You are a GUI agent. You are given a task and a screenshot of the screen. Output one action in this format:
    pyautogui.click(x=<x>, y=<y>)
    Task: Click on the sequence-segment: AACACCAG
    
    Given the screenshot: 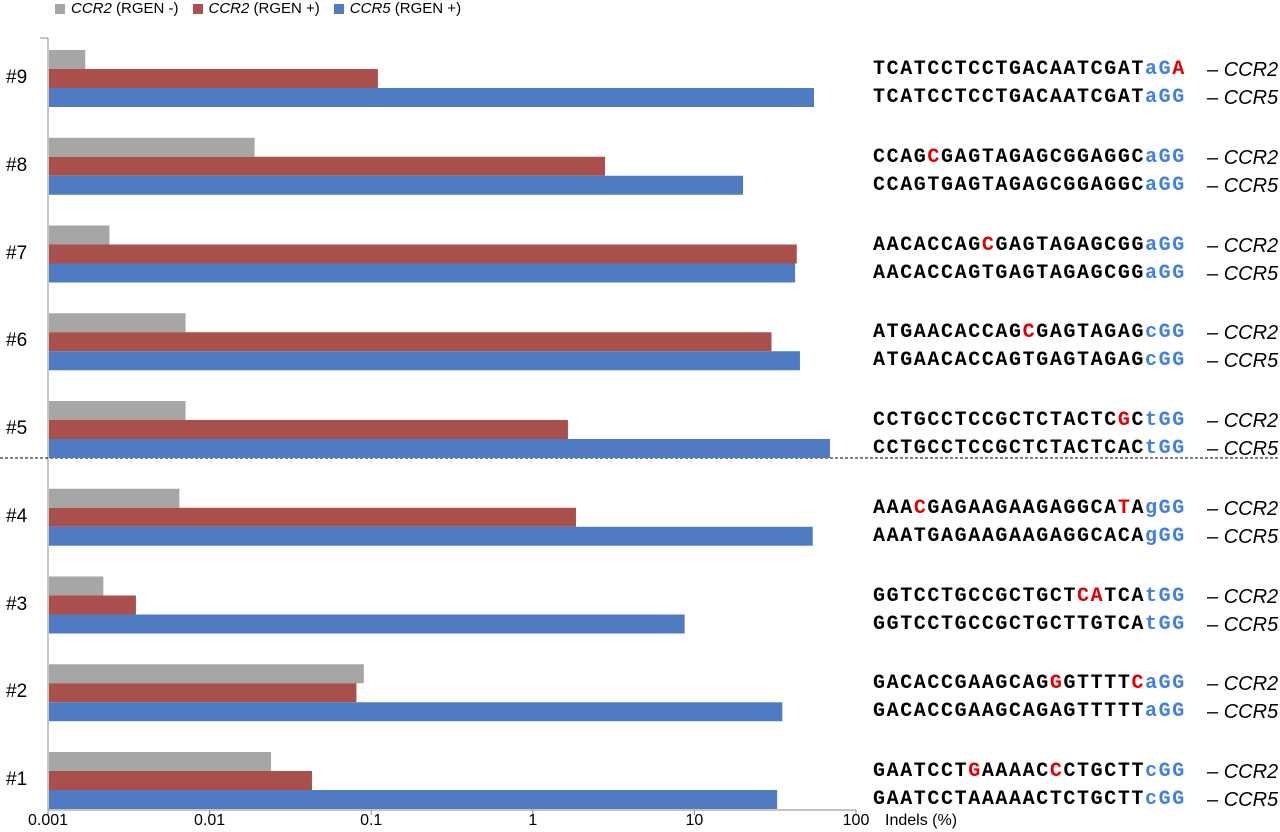 What is the action you would take?
    pyautogui.click(x=927, y=245)
    